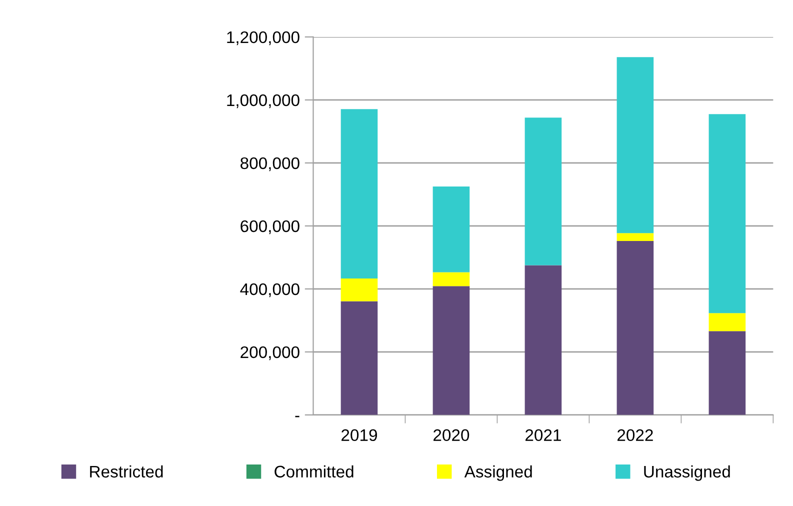  What do you see at coordinates (263, 38) in the screenshot?
I see `y-tick-label: 1,200,000` at bounding box center [263, 38].